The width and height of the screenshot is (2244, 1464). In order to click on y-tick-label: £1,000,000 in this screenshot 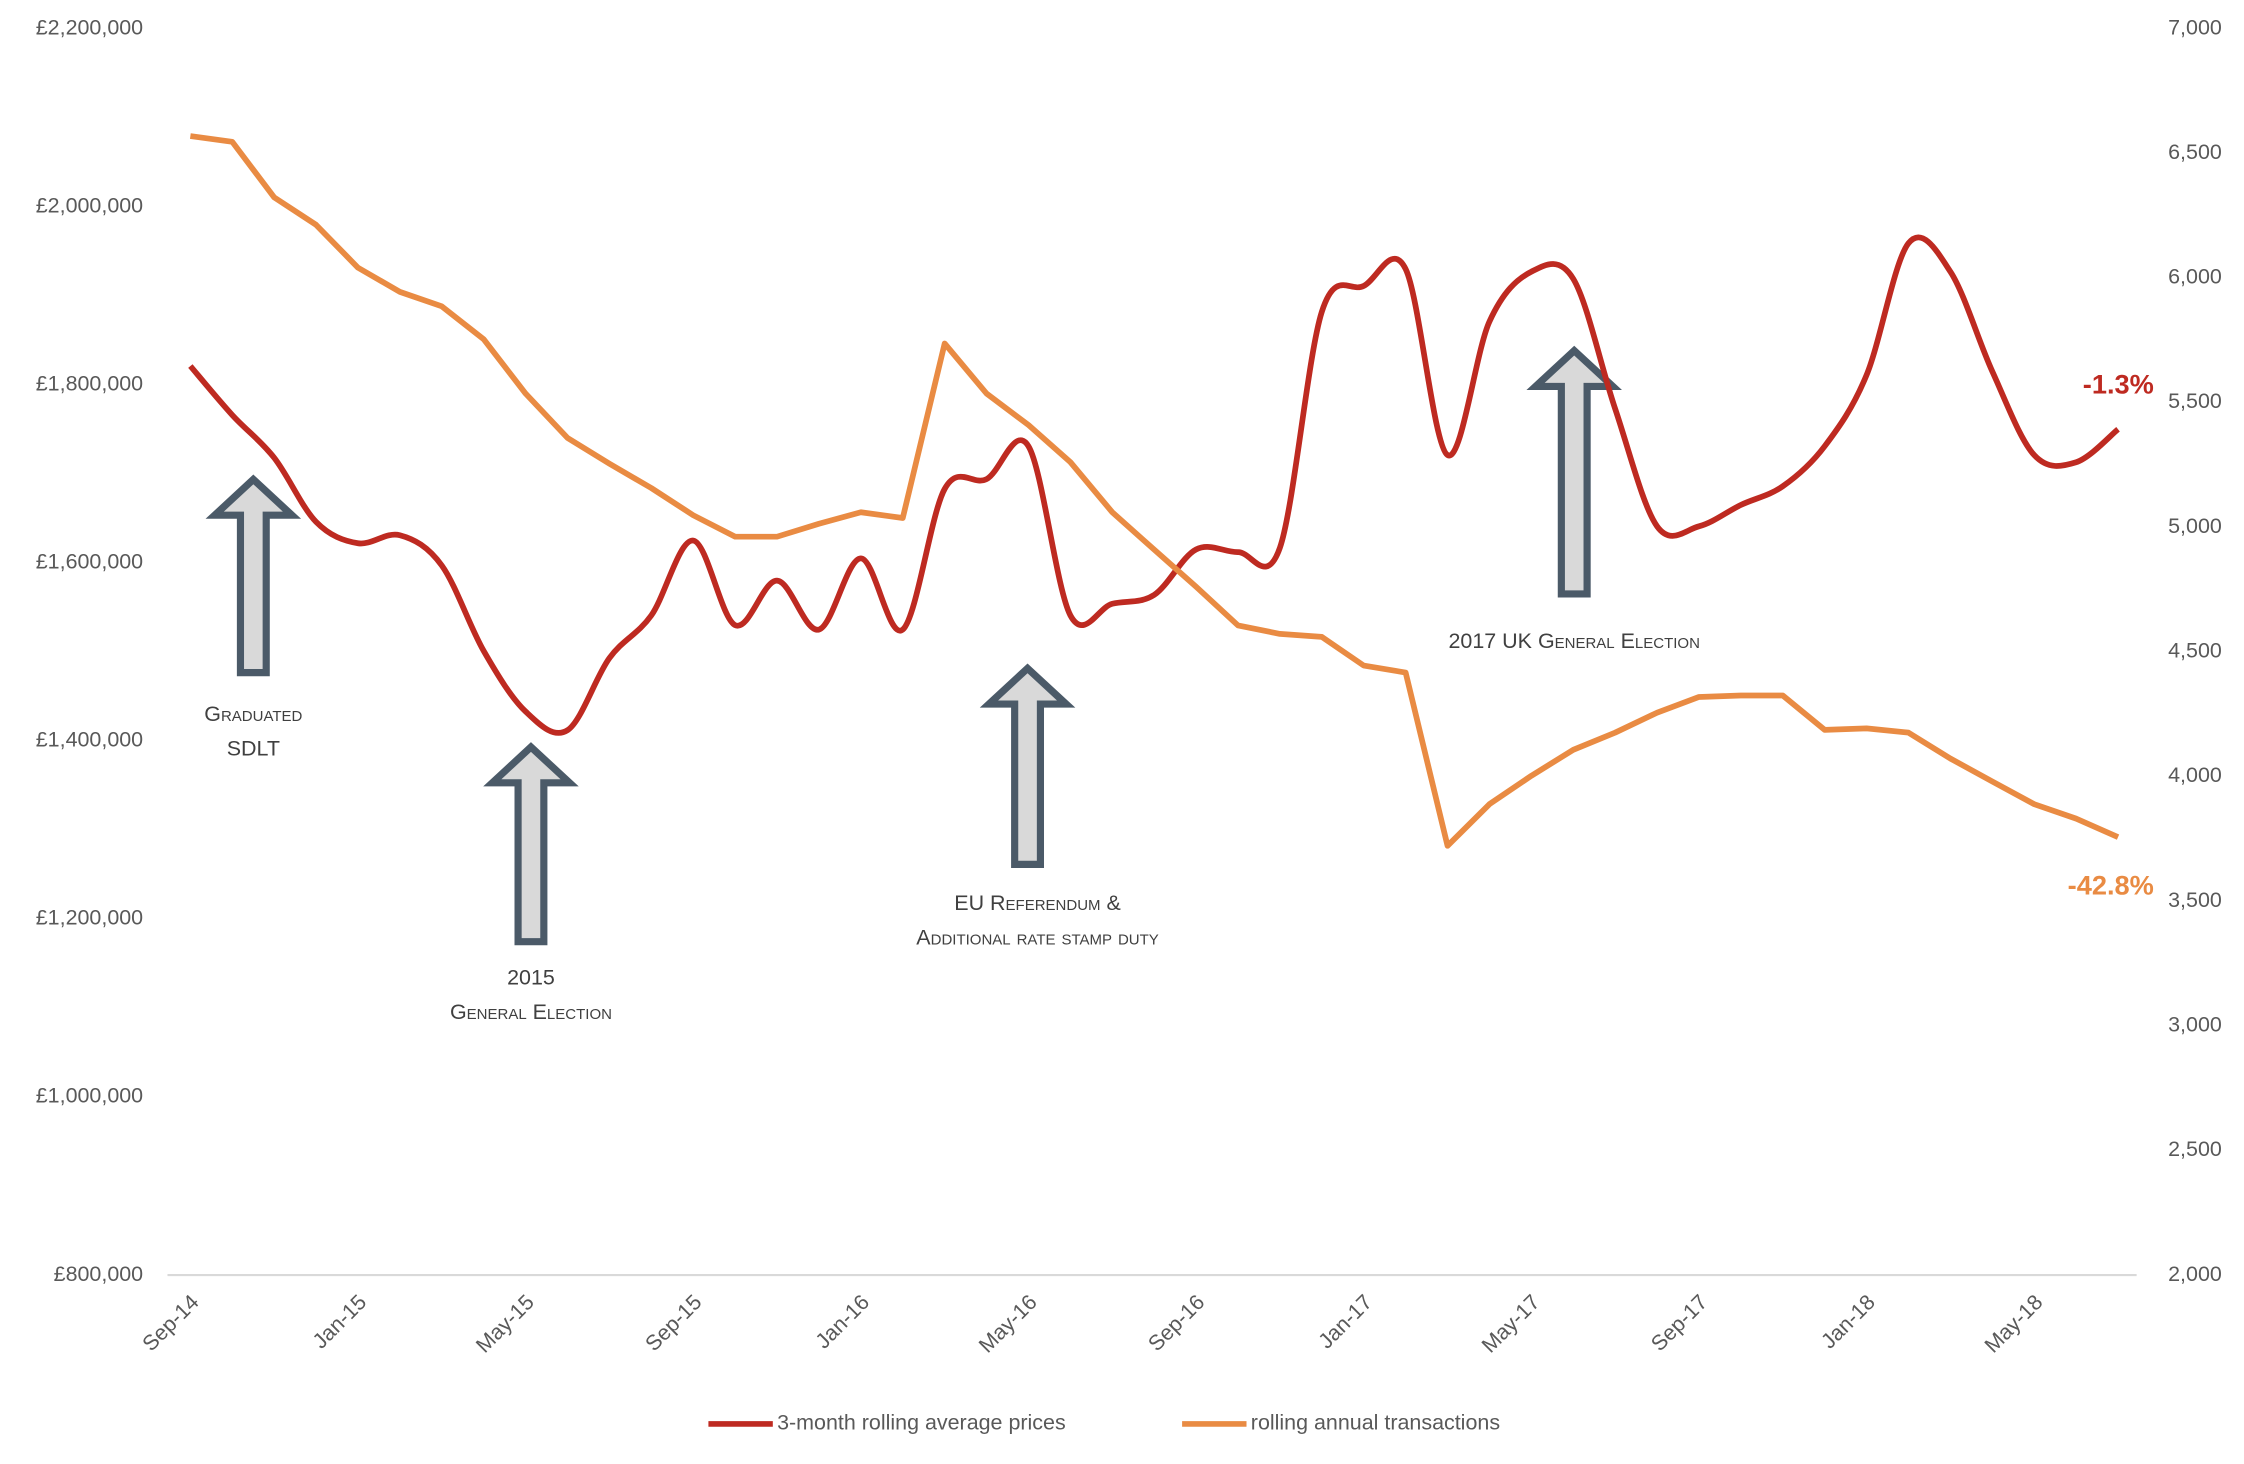, I will do `click(89, 1096)`.